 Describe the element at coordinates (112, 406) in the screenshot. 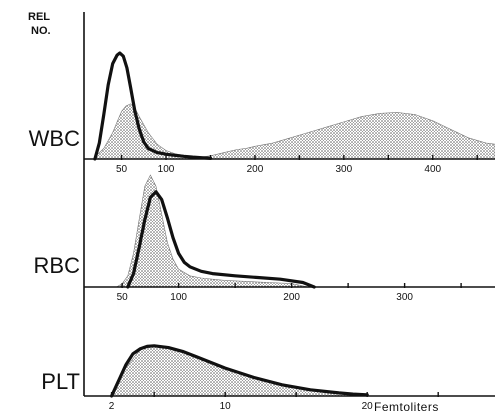

I see `plt-x-tick-label: 2` at that location.